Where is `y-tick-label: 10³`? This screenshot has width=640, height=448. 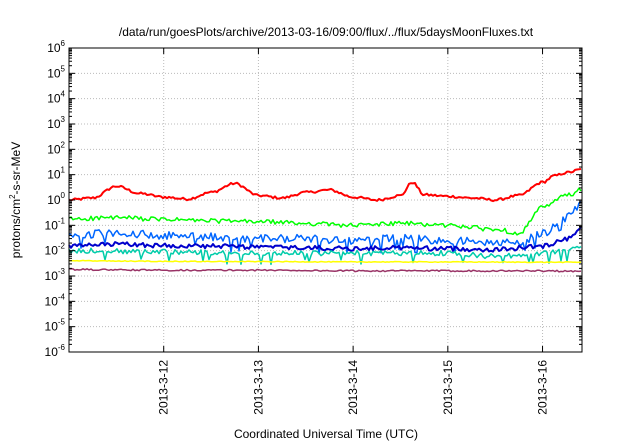 y-tick-label: 10³ is located at coordinates (56, 123).